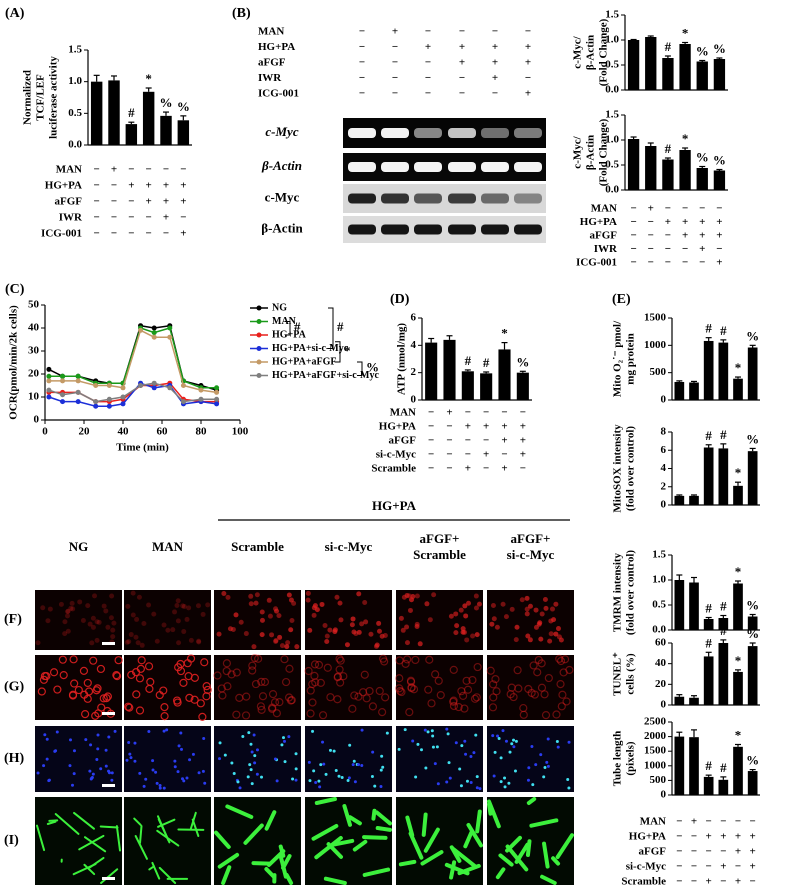 The width and height of the screenshot is (789, 891). Describe the element at coordinates (708, 607) in the screenshot. I see `significance-mark: #` at that location.